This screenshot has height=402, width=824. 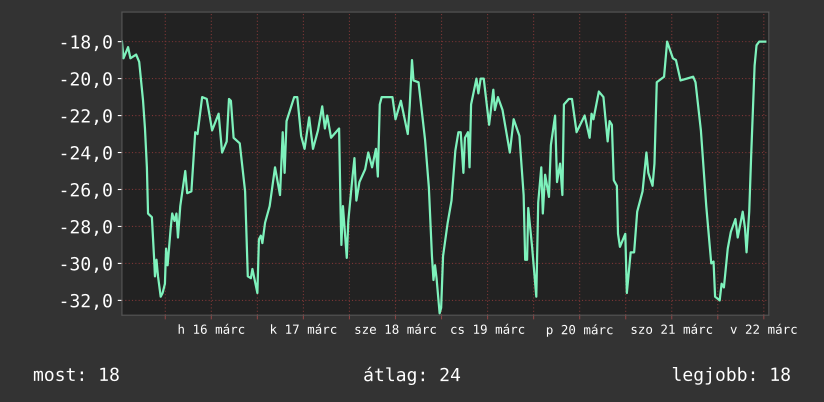 I want to click on y-tick-label: -24,0, so click(x=87, y=154).